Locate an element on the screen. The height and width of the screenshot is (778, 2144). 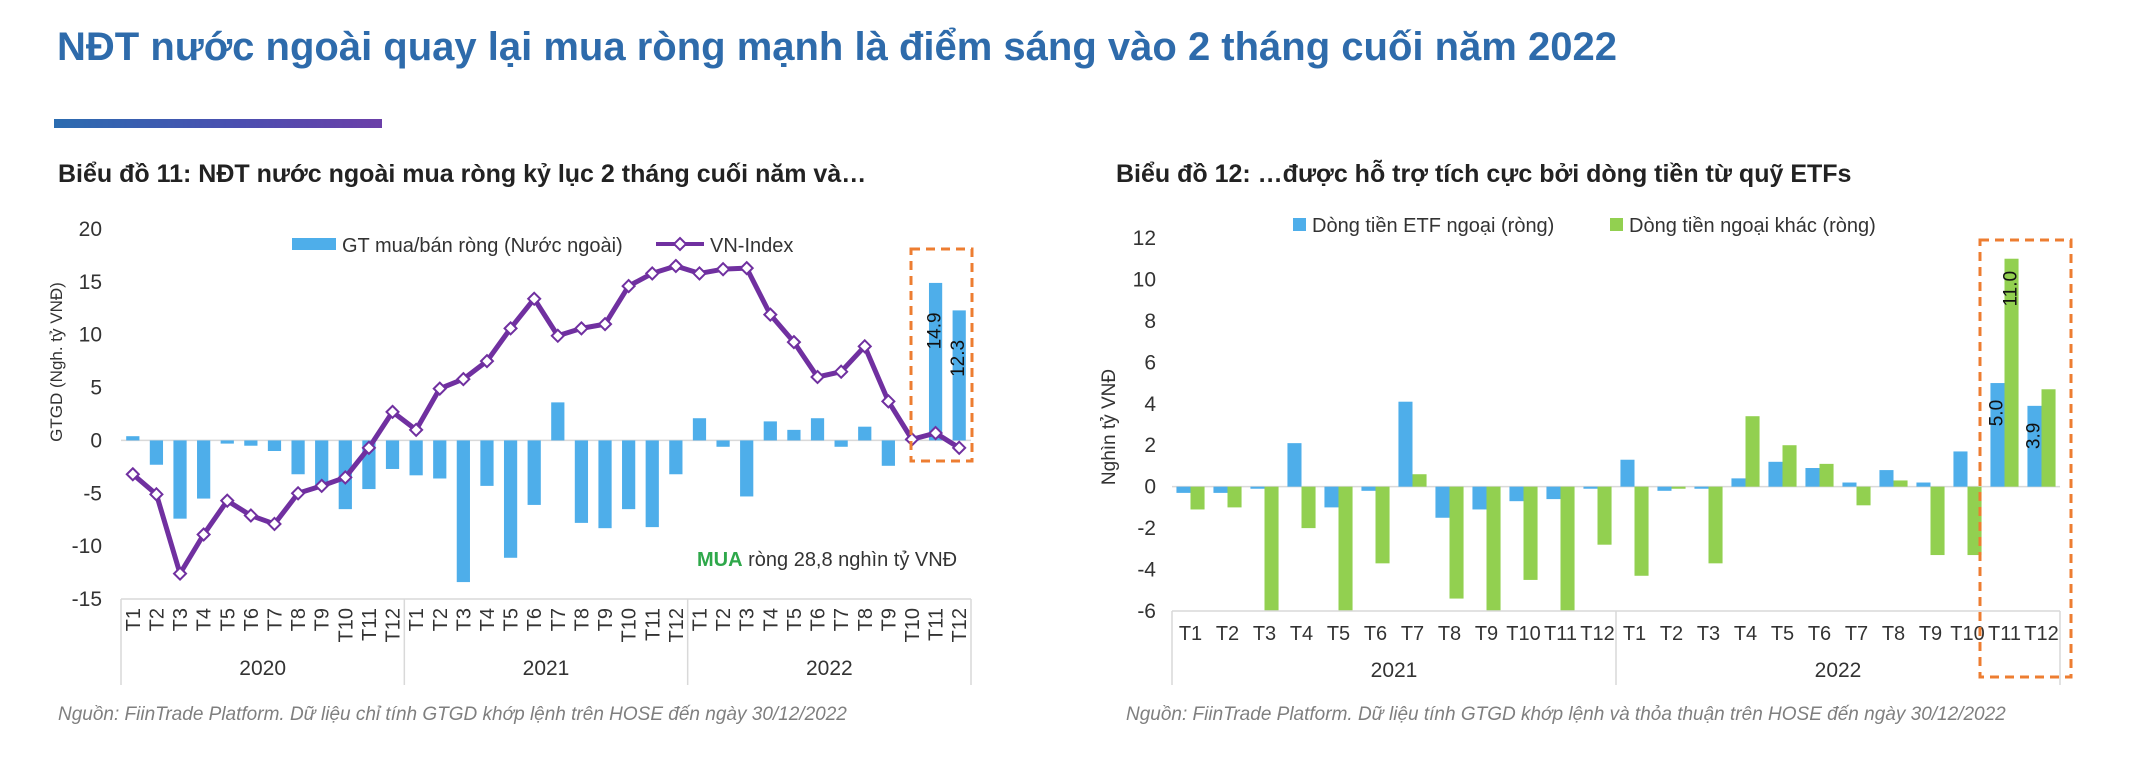
chart11-highlight-box is located at coordinates (941, 355).